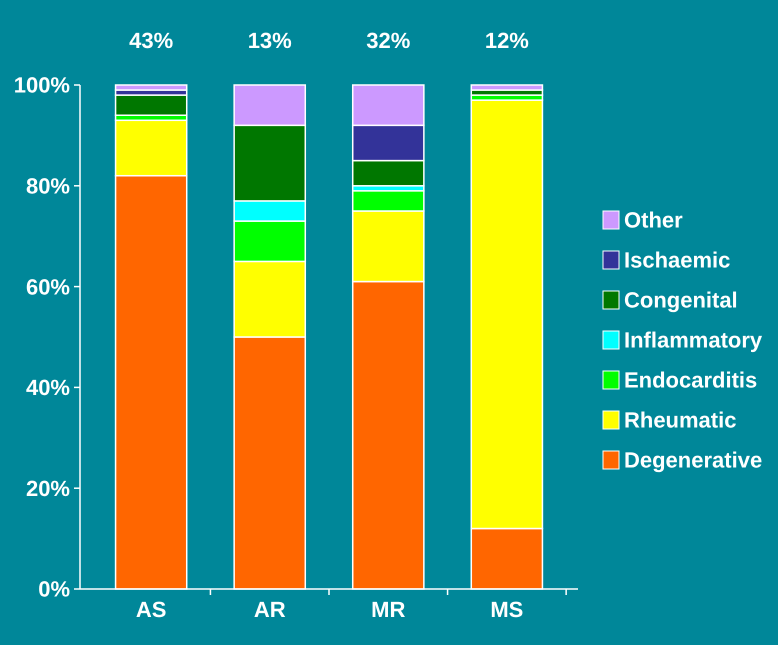 This screenshot has width=778, height=645. What do you see at coordinates (693, 460) in the screenshot?
I see `legend-label: Degenerative` at bounding box center [693, 460].